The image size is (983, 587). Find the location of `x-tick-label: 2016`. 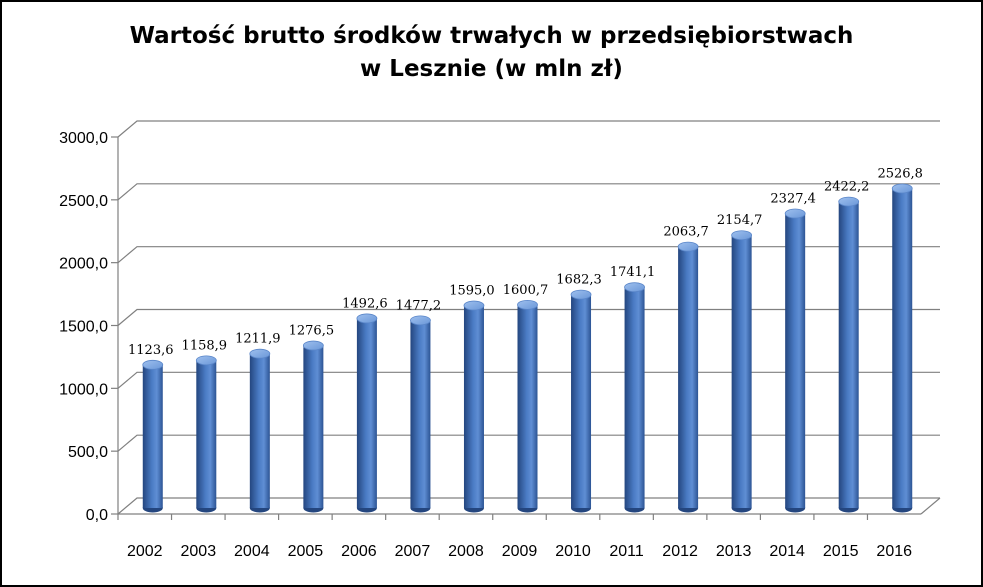

x-tick-label: 2016 is located at coordinates (894, 551).